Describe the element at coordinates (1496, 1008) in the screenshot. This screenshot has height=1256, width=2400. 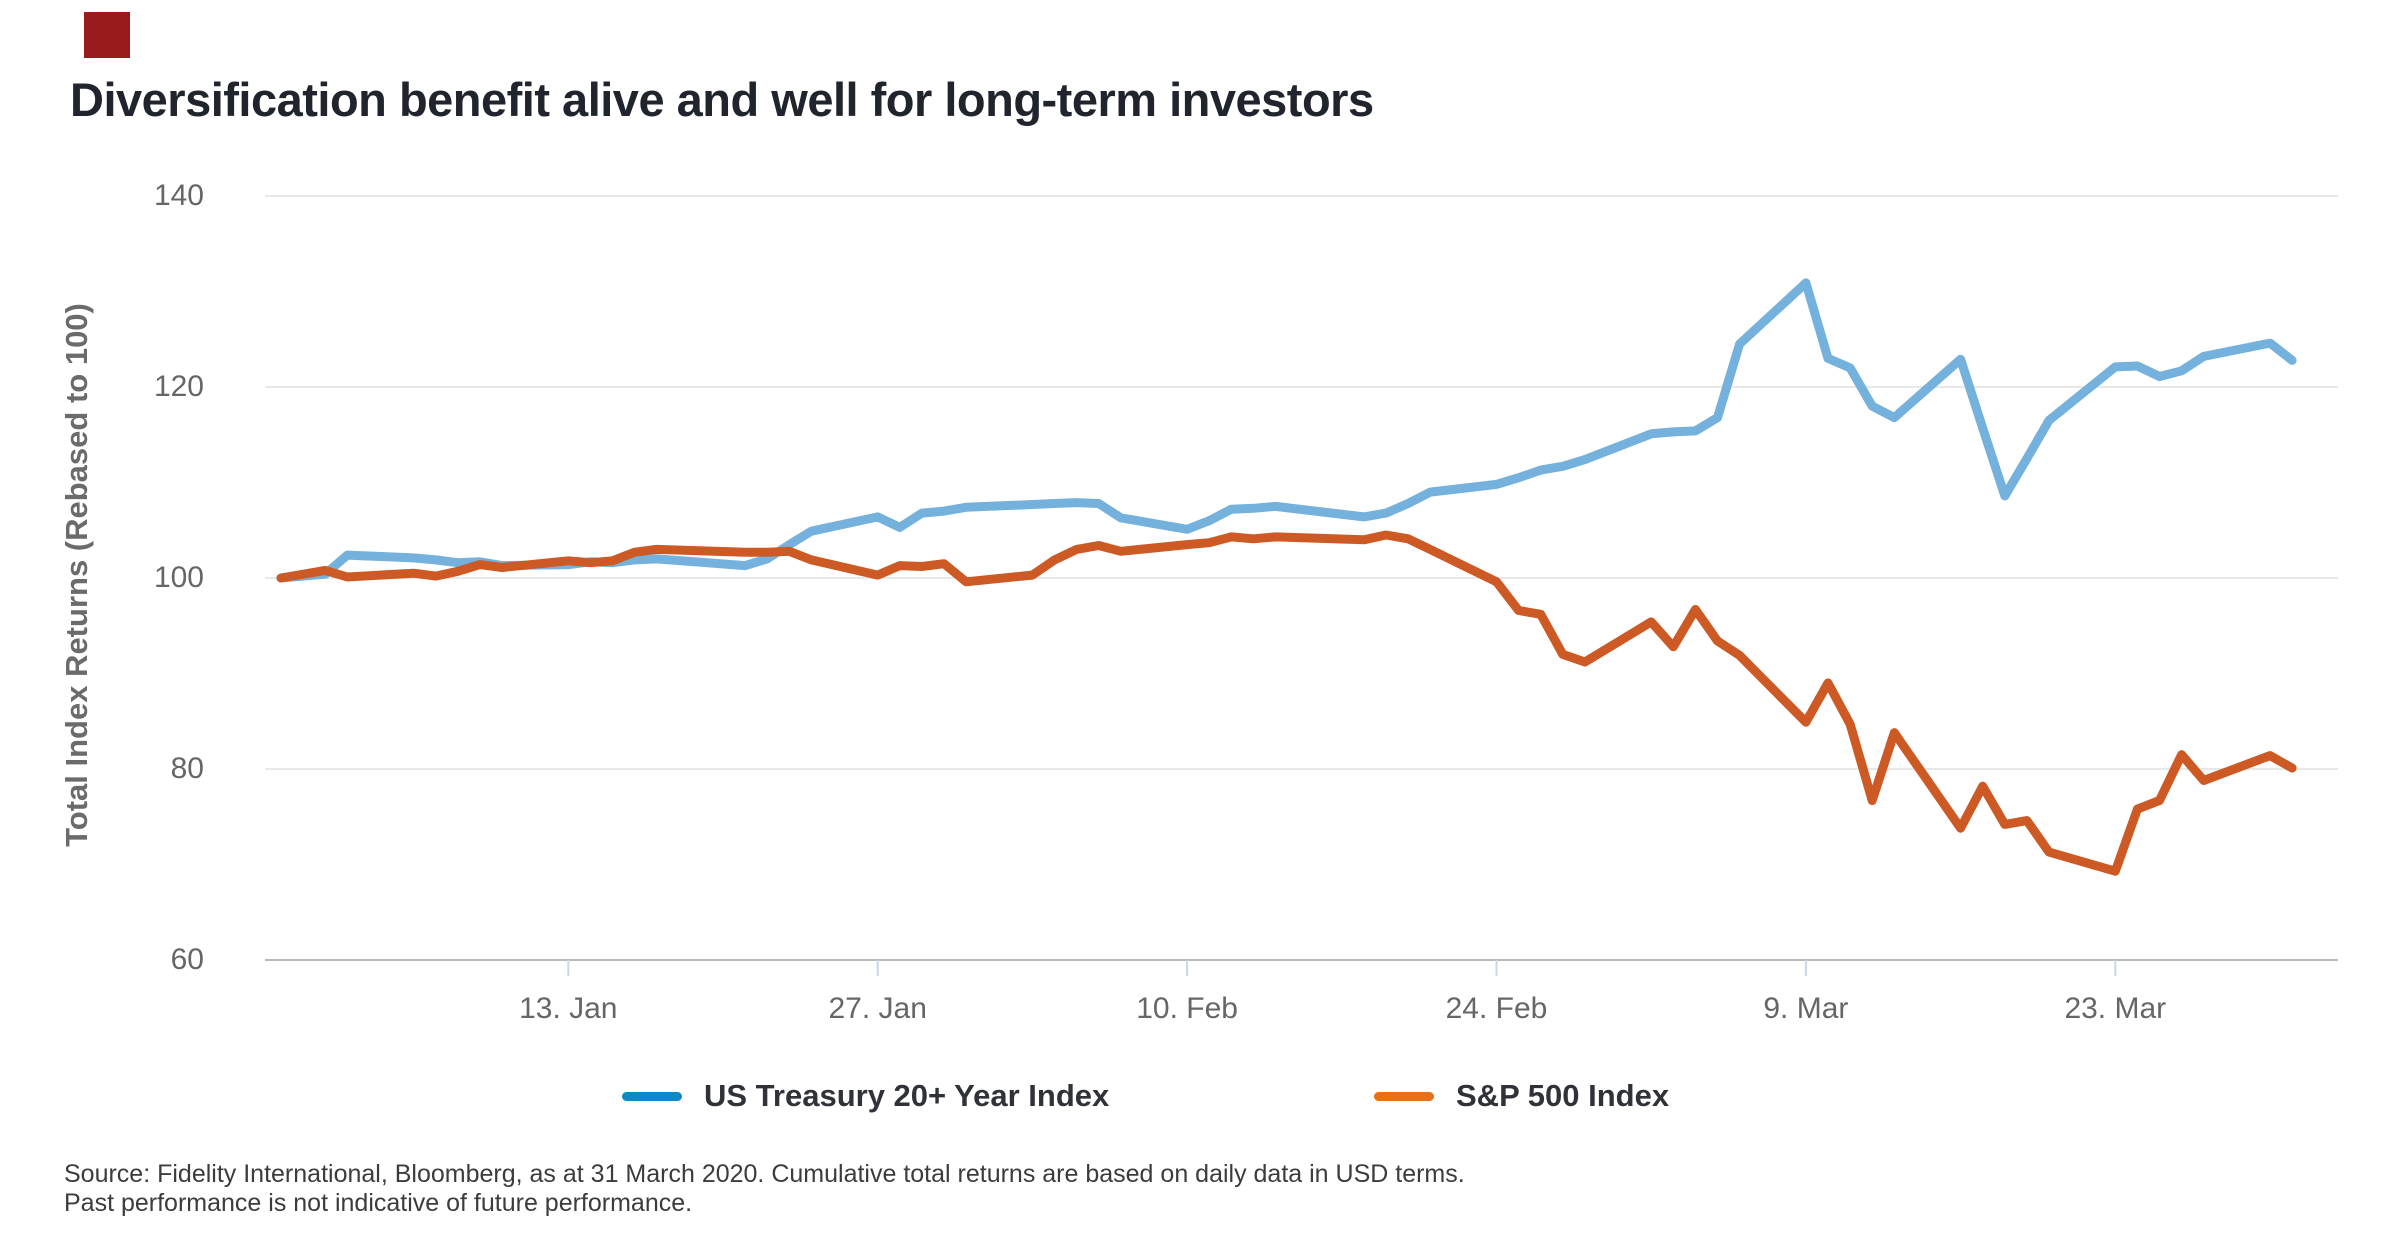
I see `x-tick-label: 24. Feb` at that location.